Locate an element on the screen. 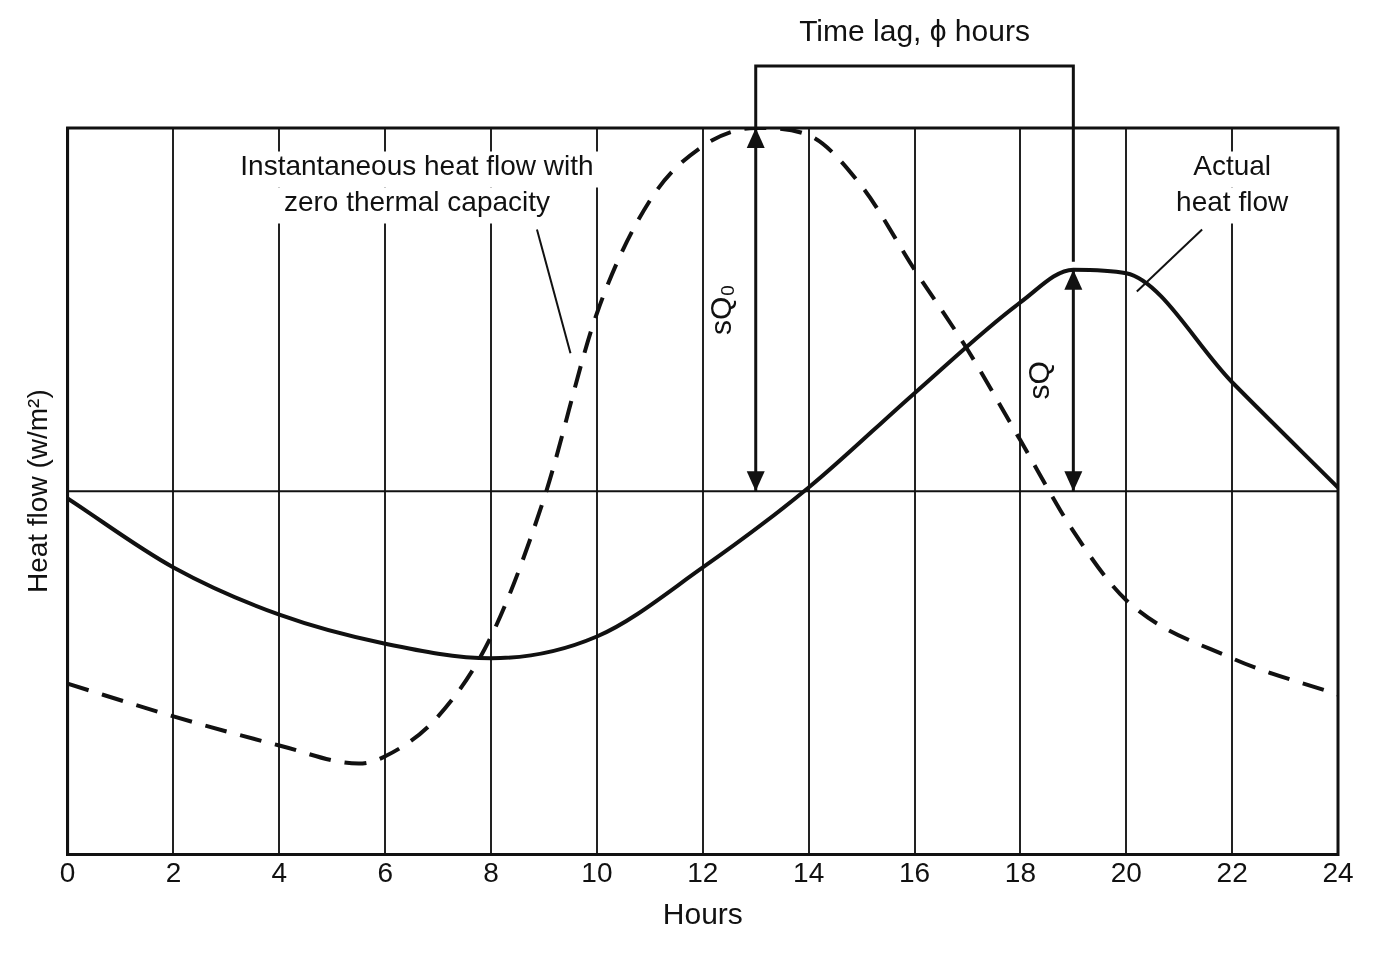 This screenshot has width=1392, height=963. series-label: Instantaneous heat flow with zero thermal capacity is located at coordinates (417, 184).